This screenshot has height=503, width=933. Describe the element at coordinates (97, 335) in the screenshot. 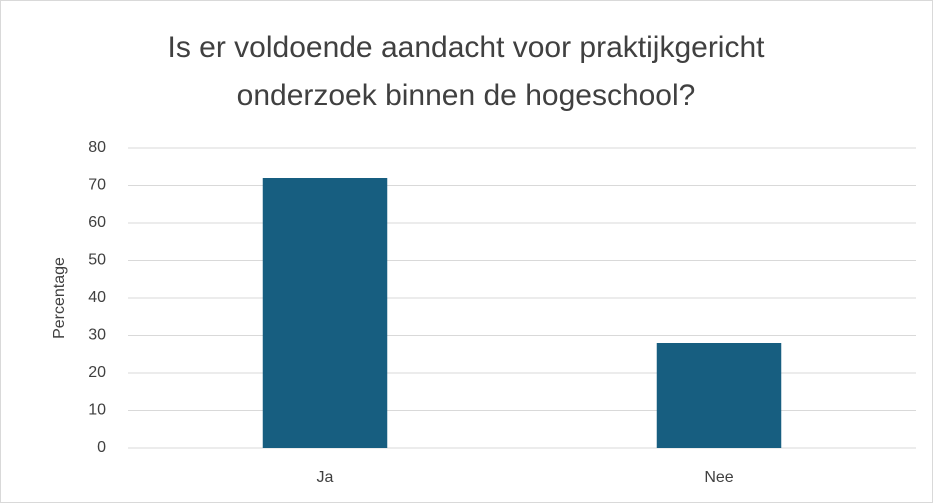

I see `y-tick-label: 30` at that location.